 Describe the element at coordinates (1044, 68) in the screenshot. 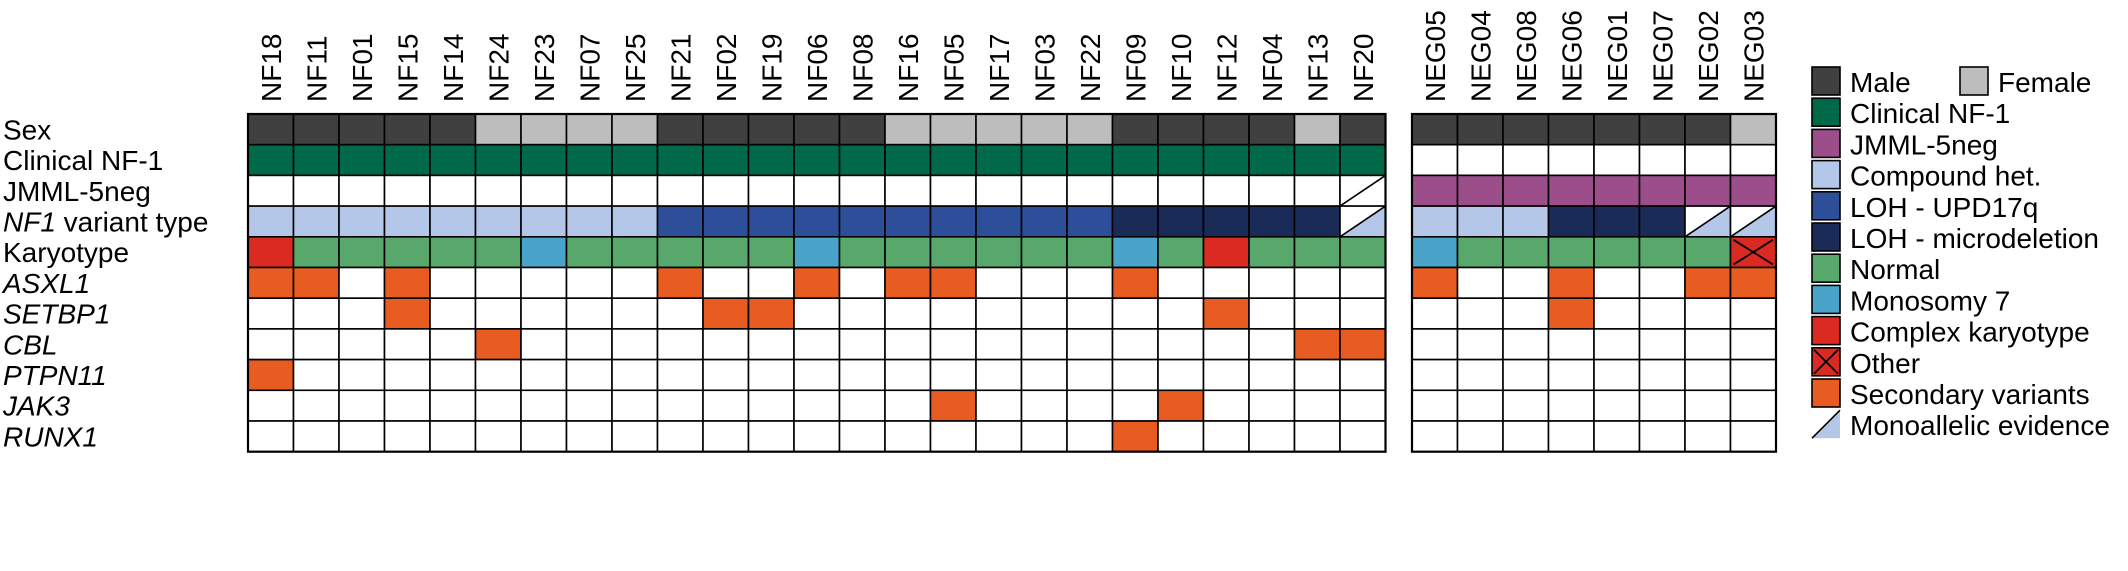

I see `column-label: NF03` at that location.